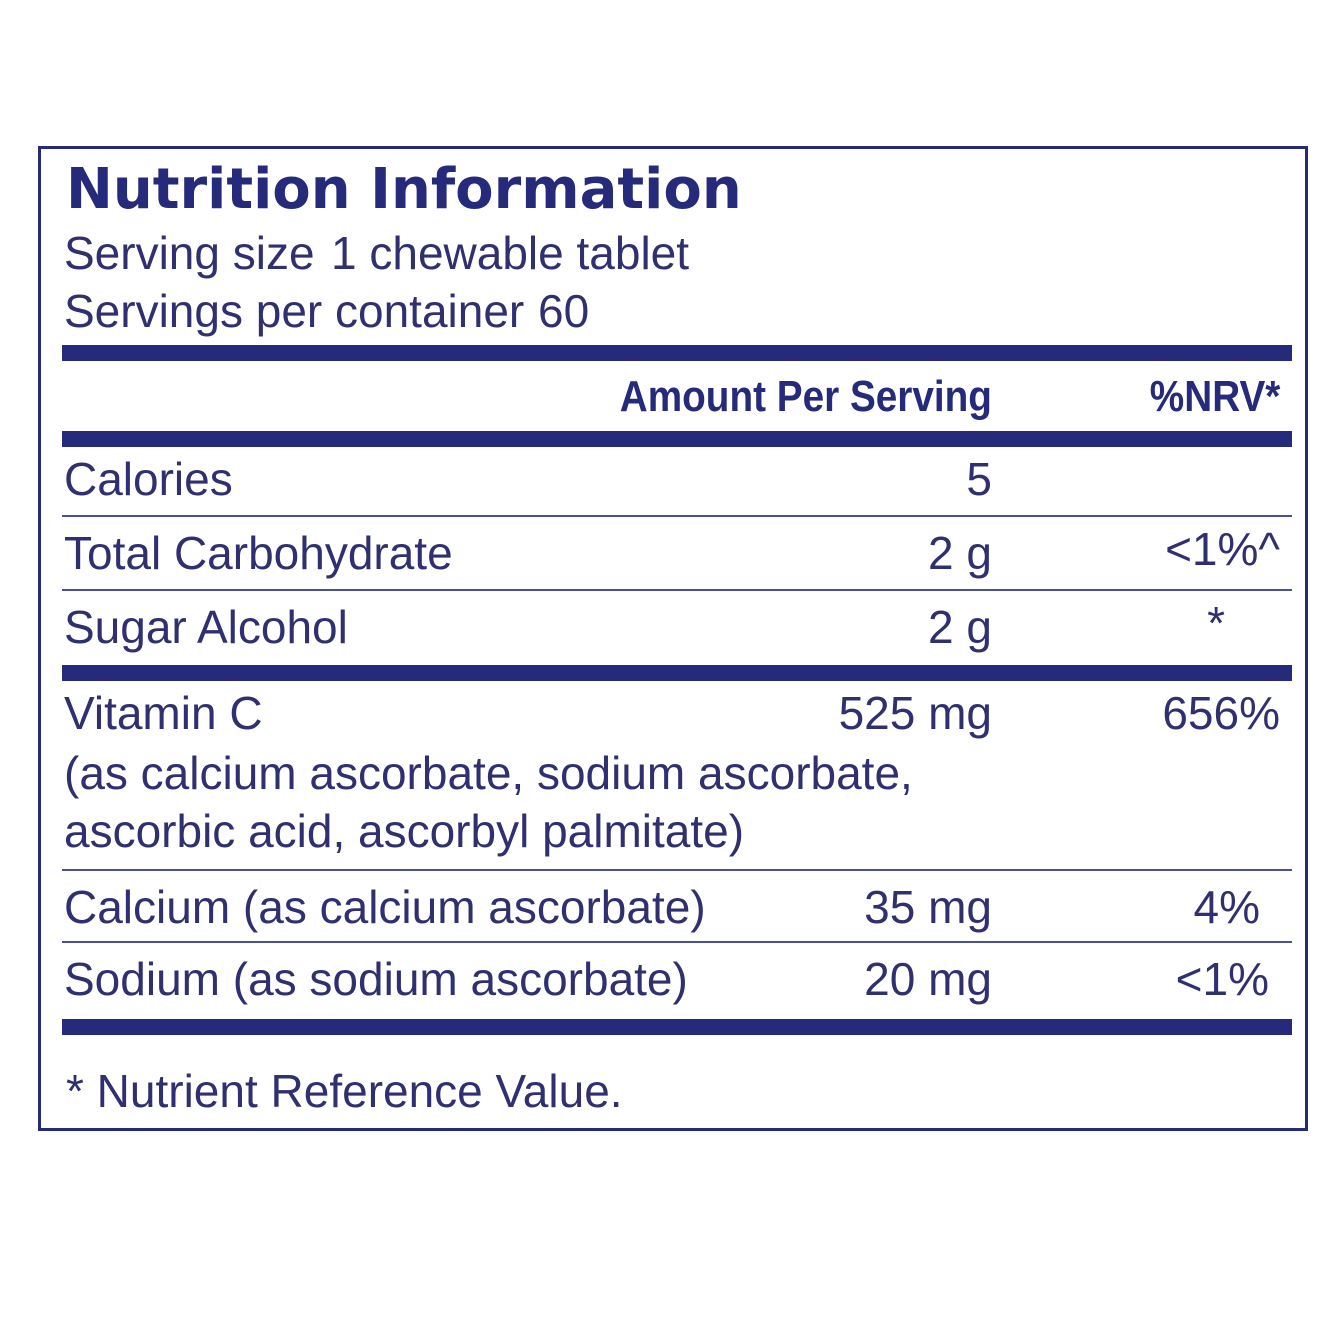 This screenshot has height=1320, width=1337. What do you see at coordinates (385, 907) in the screenshot?
I see `row-name-calcium: Calcium (as calcium ascorbate)` at bounding box center [385, 907].